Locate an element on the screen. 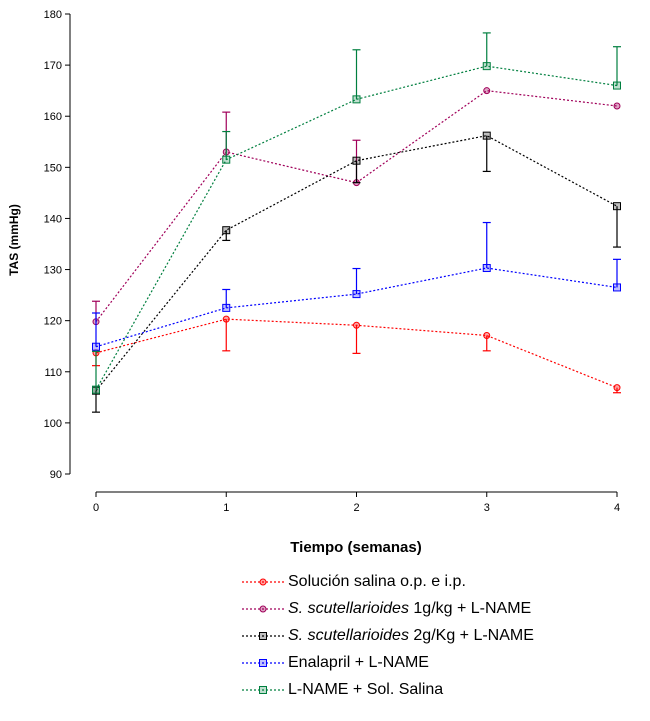 The width and height of the screenshot is (650, 721). x-tick-label: 3 is located at coordinates (487, 508).